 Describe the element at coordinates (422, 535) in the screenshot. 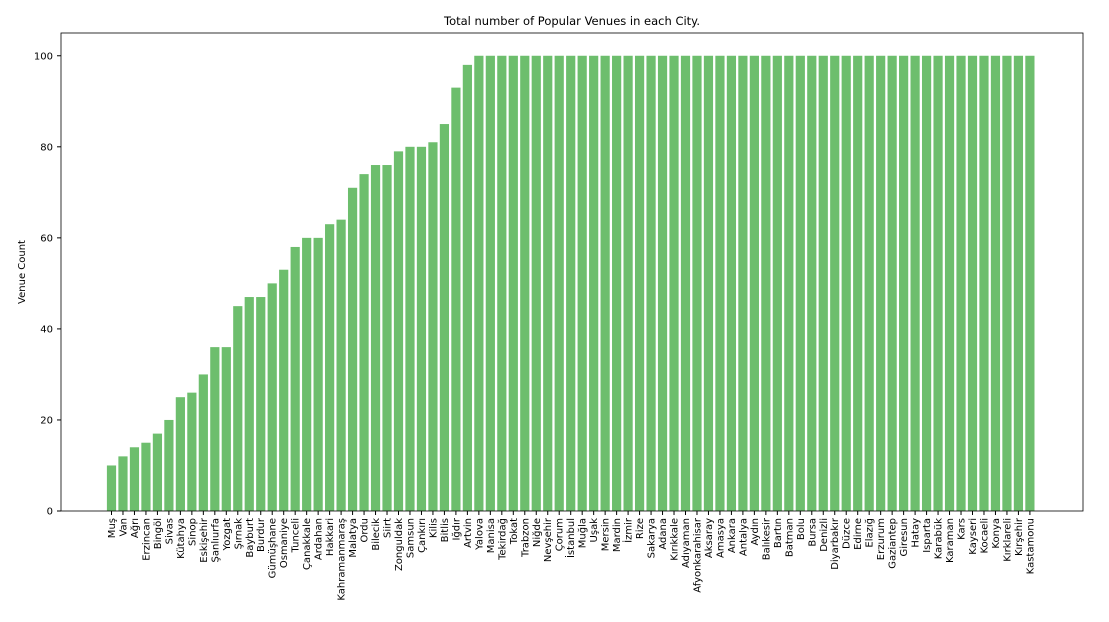

I see `x-tick-label: Çankırı` at that location.